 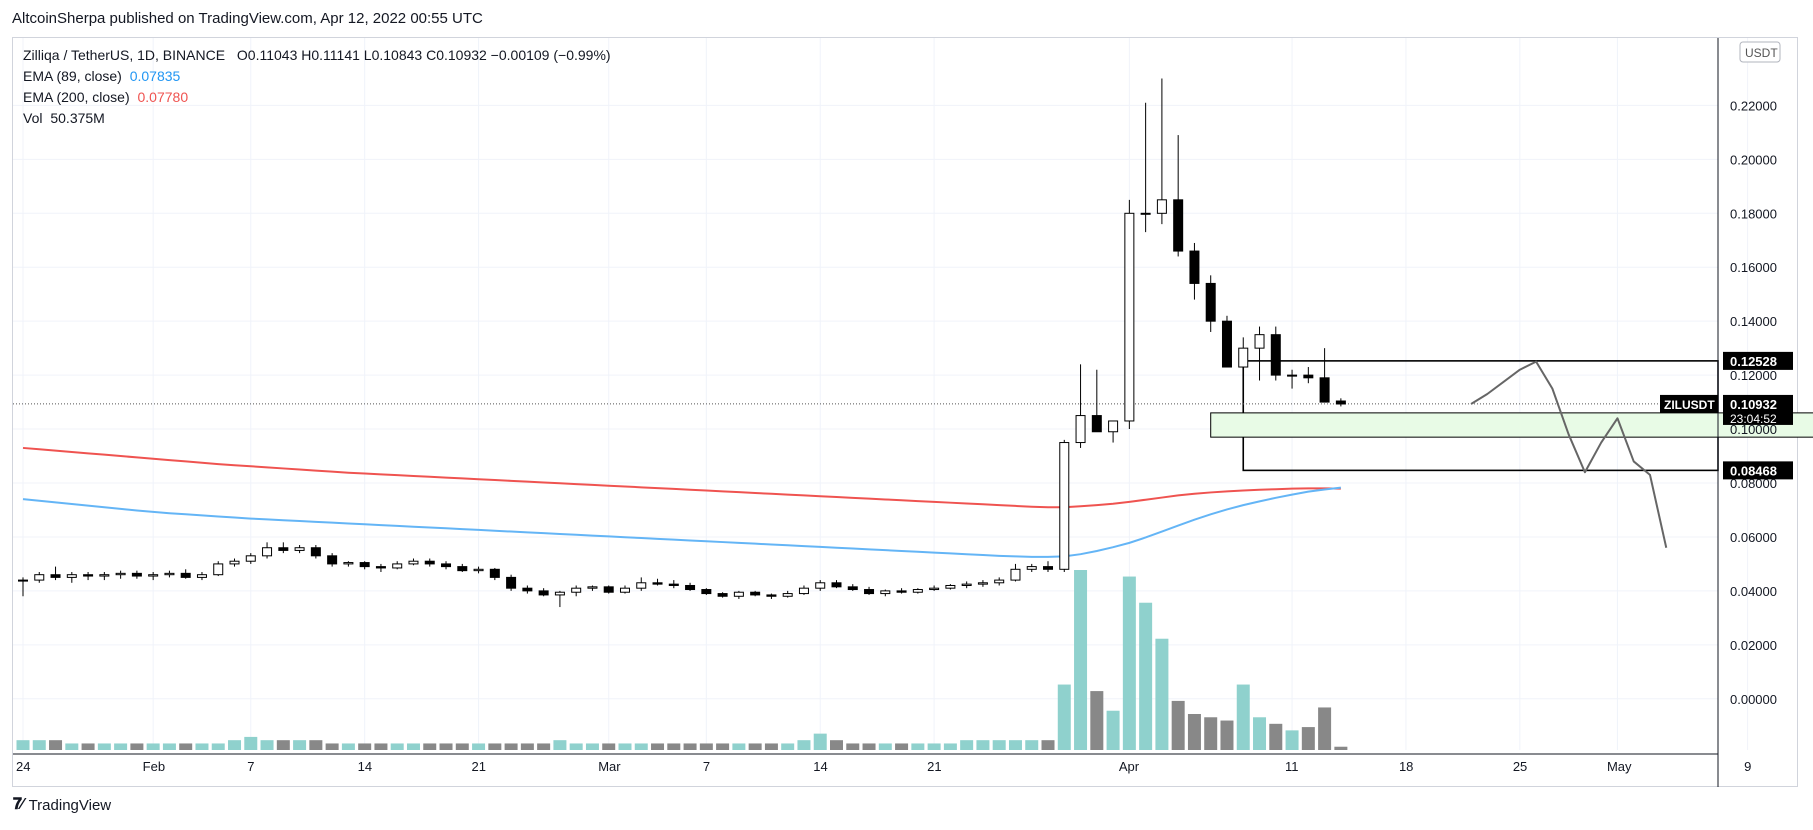 What do you see at coordinates (1753, 321) in the screenshot?
I see `y-tick-label: 0.14000` at bounding box center [1753, 321].